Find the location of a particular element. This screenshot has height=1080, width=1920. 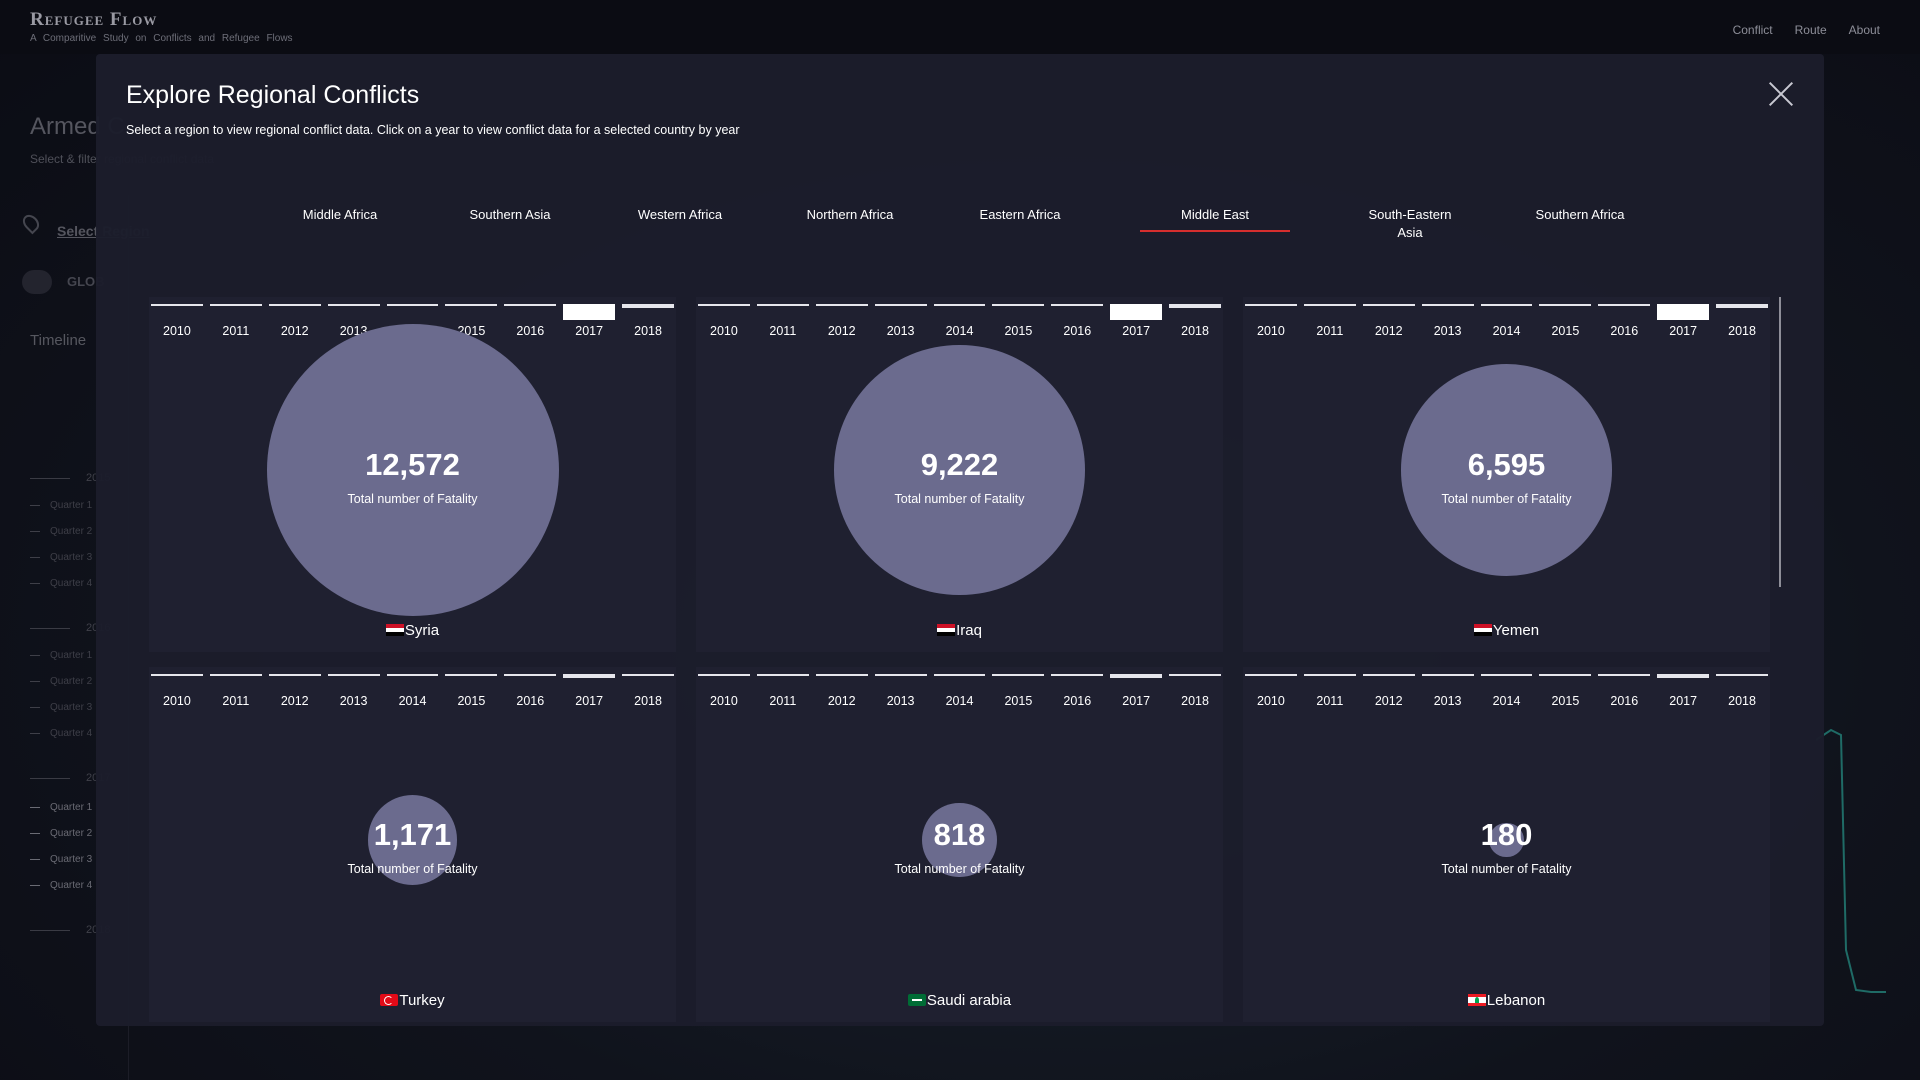

nav-link-conflict: Conflict is located at coordinates (1752, 30).